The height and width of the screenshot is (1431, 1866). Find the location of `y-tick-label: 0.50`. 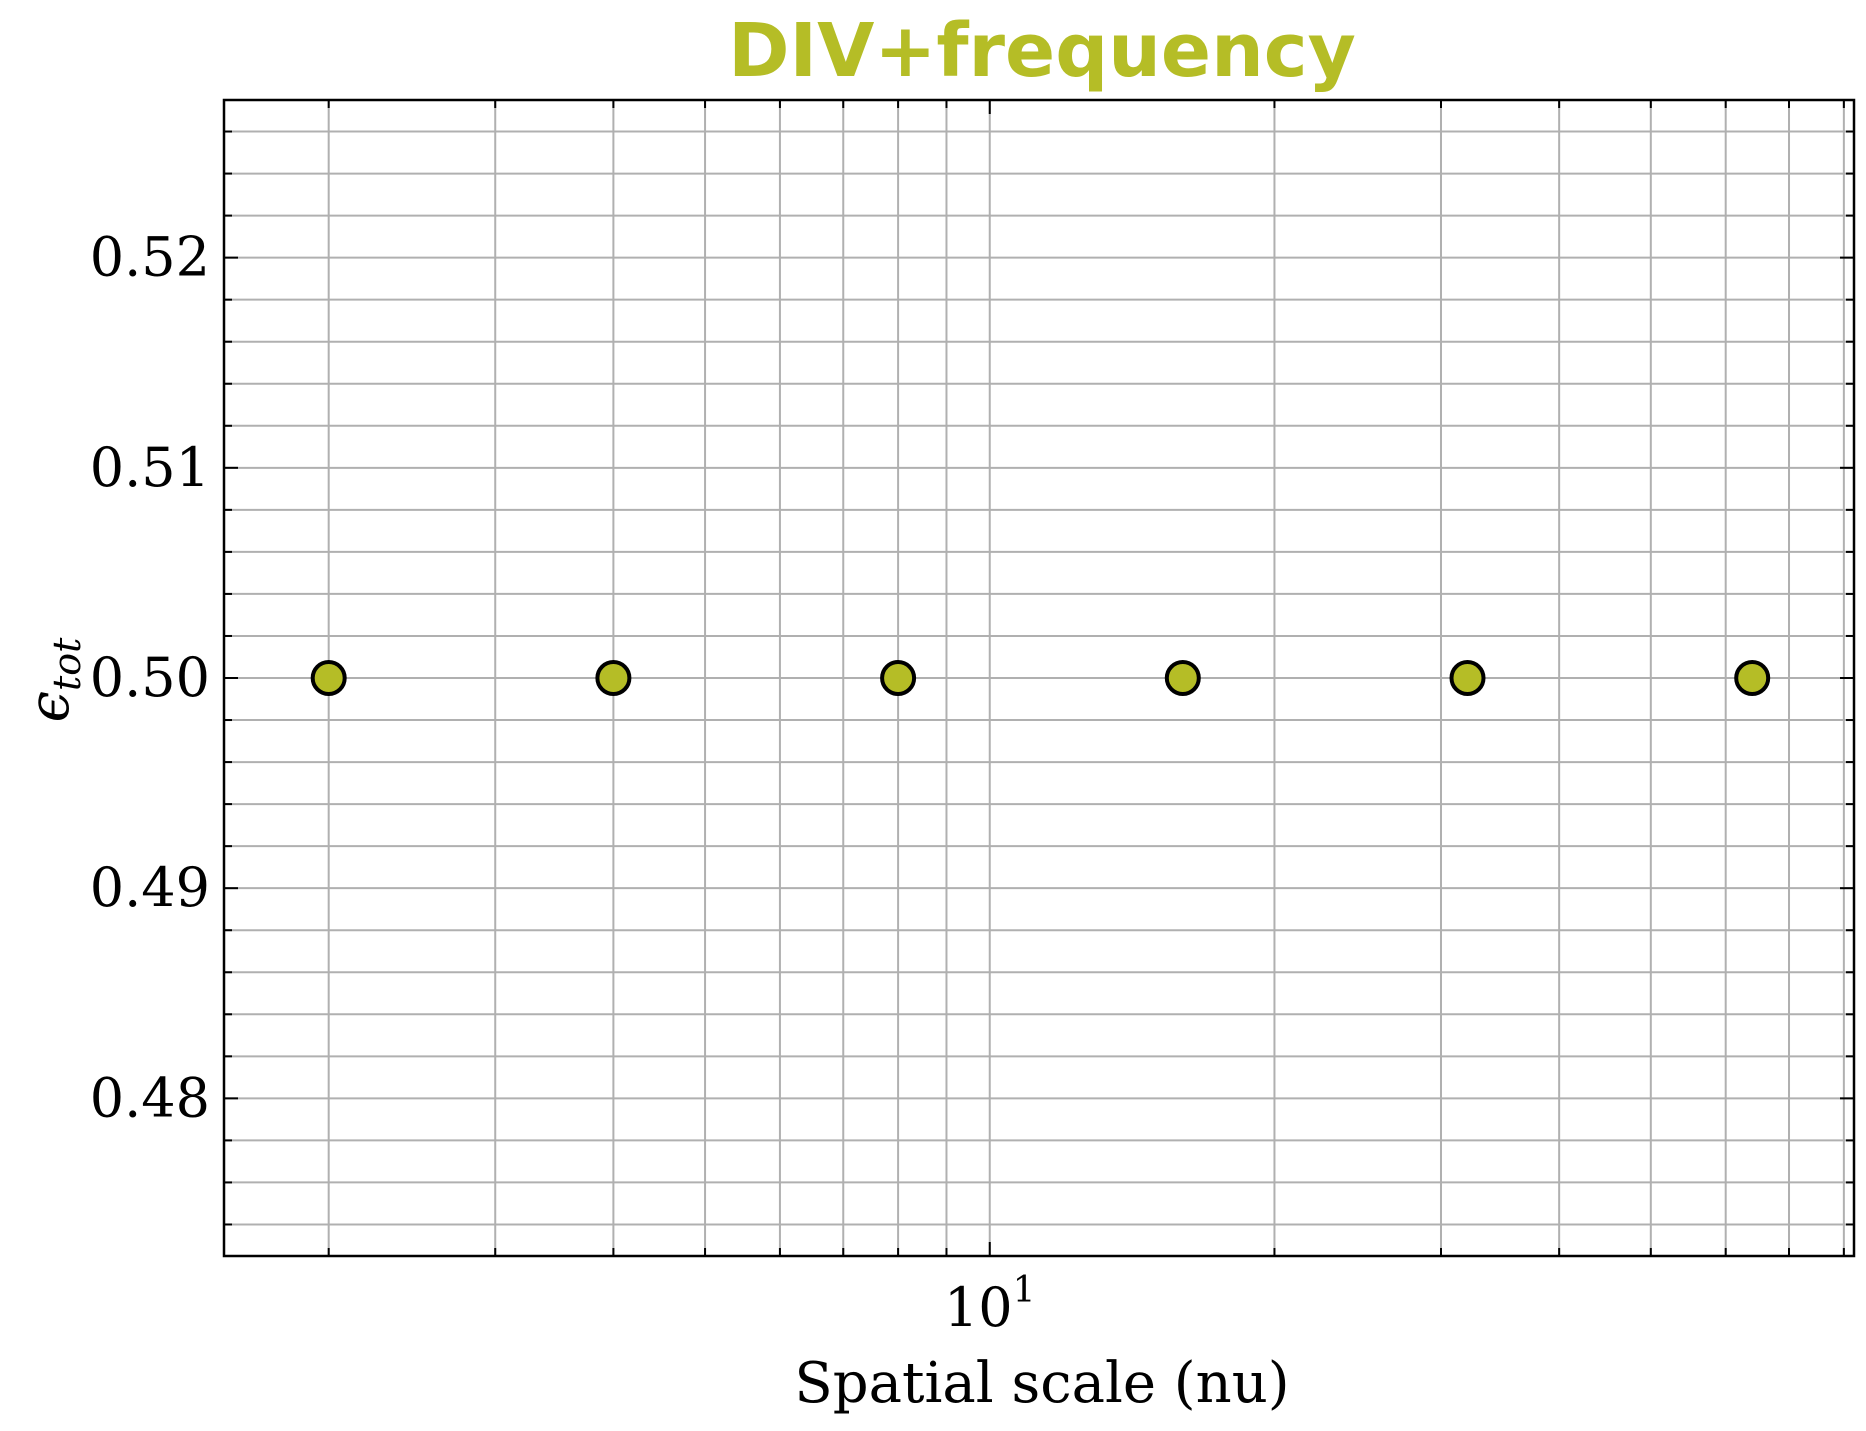

y-tick-label: 0.50 is located at coordinates (150, 677).